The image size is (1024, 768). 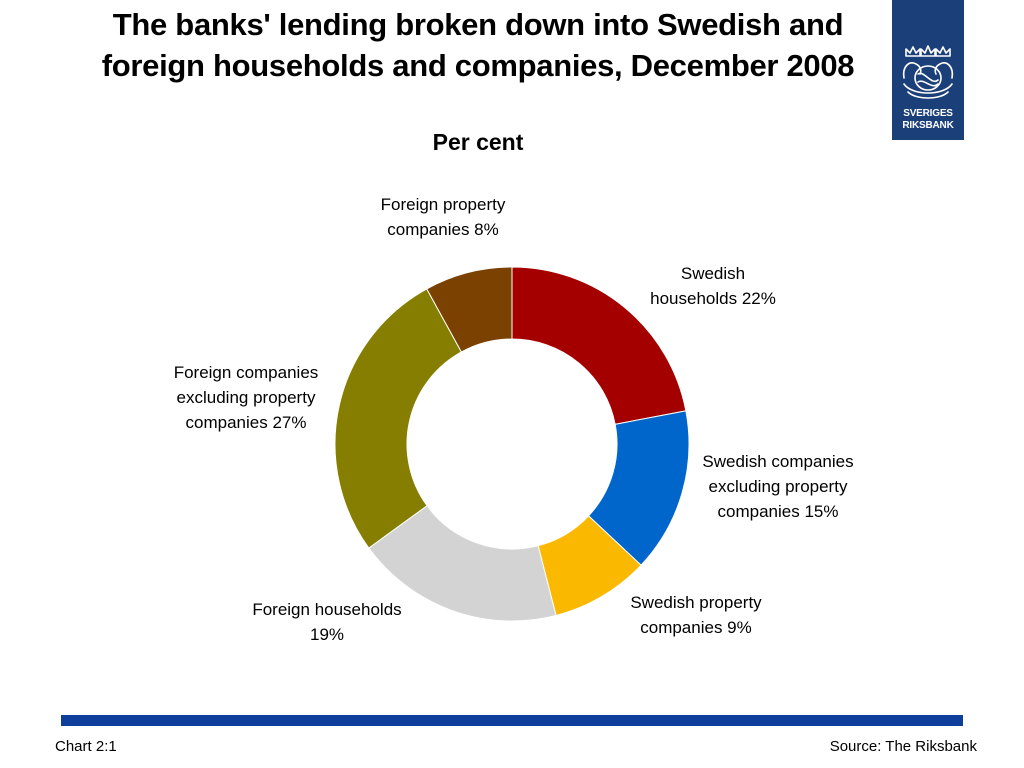 What do you see at coordinates (512, 720) in the screenshot?
I see `footer-bar` at bounding box center [512, 720].